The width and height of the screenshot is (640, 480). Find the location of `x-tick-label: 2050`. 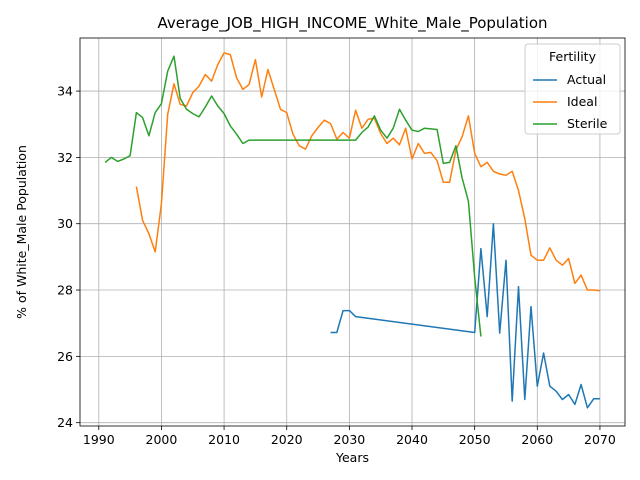

x-tick-label: 2050 is located at coordinates (475, 439).